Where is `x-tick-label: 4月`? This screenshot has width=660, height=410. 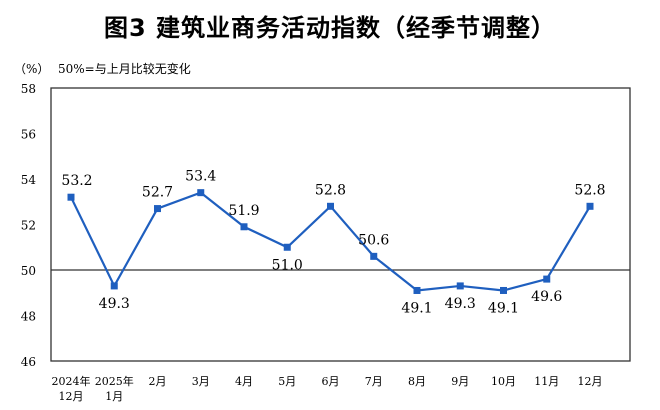 x-tick-label: 4月 is located at coordinates (244, 381).